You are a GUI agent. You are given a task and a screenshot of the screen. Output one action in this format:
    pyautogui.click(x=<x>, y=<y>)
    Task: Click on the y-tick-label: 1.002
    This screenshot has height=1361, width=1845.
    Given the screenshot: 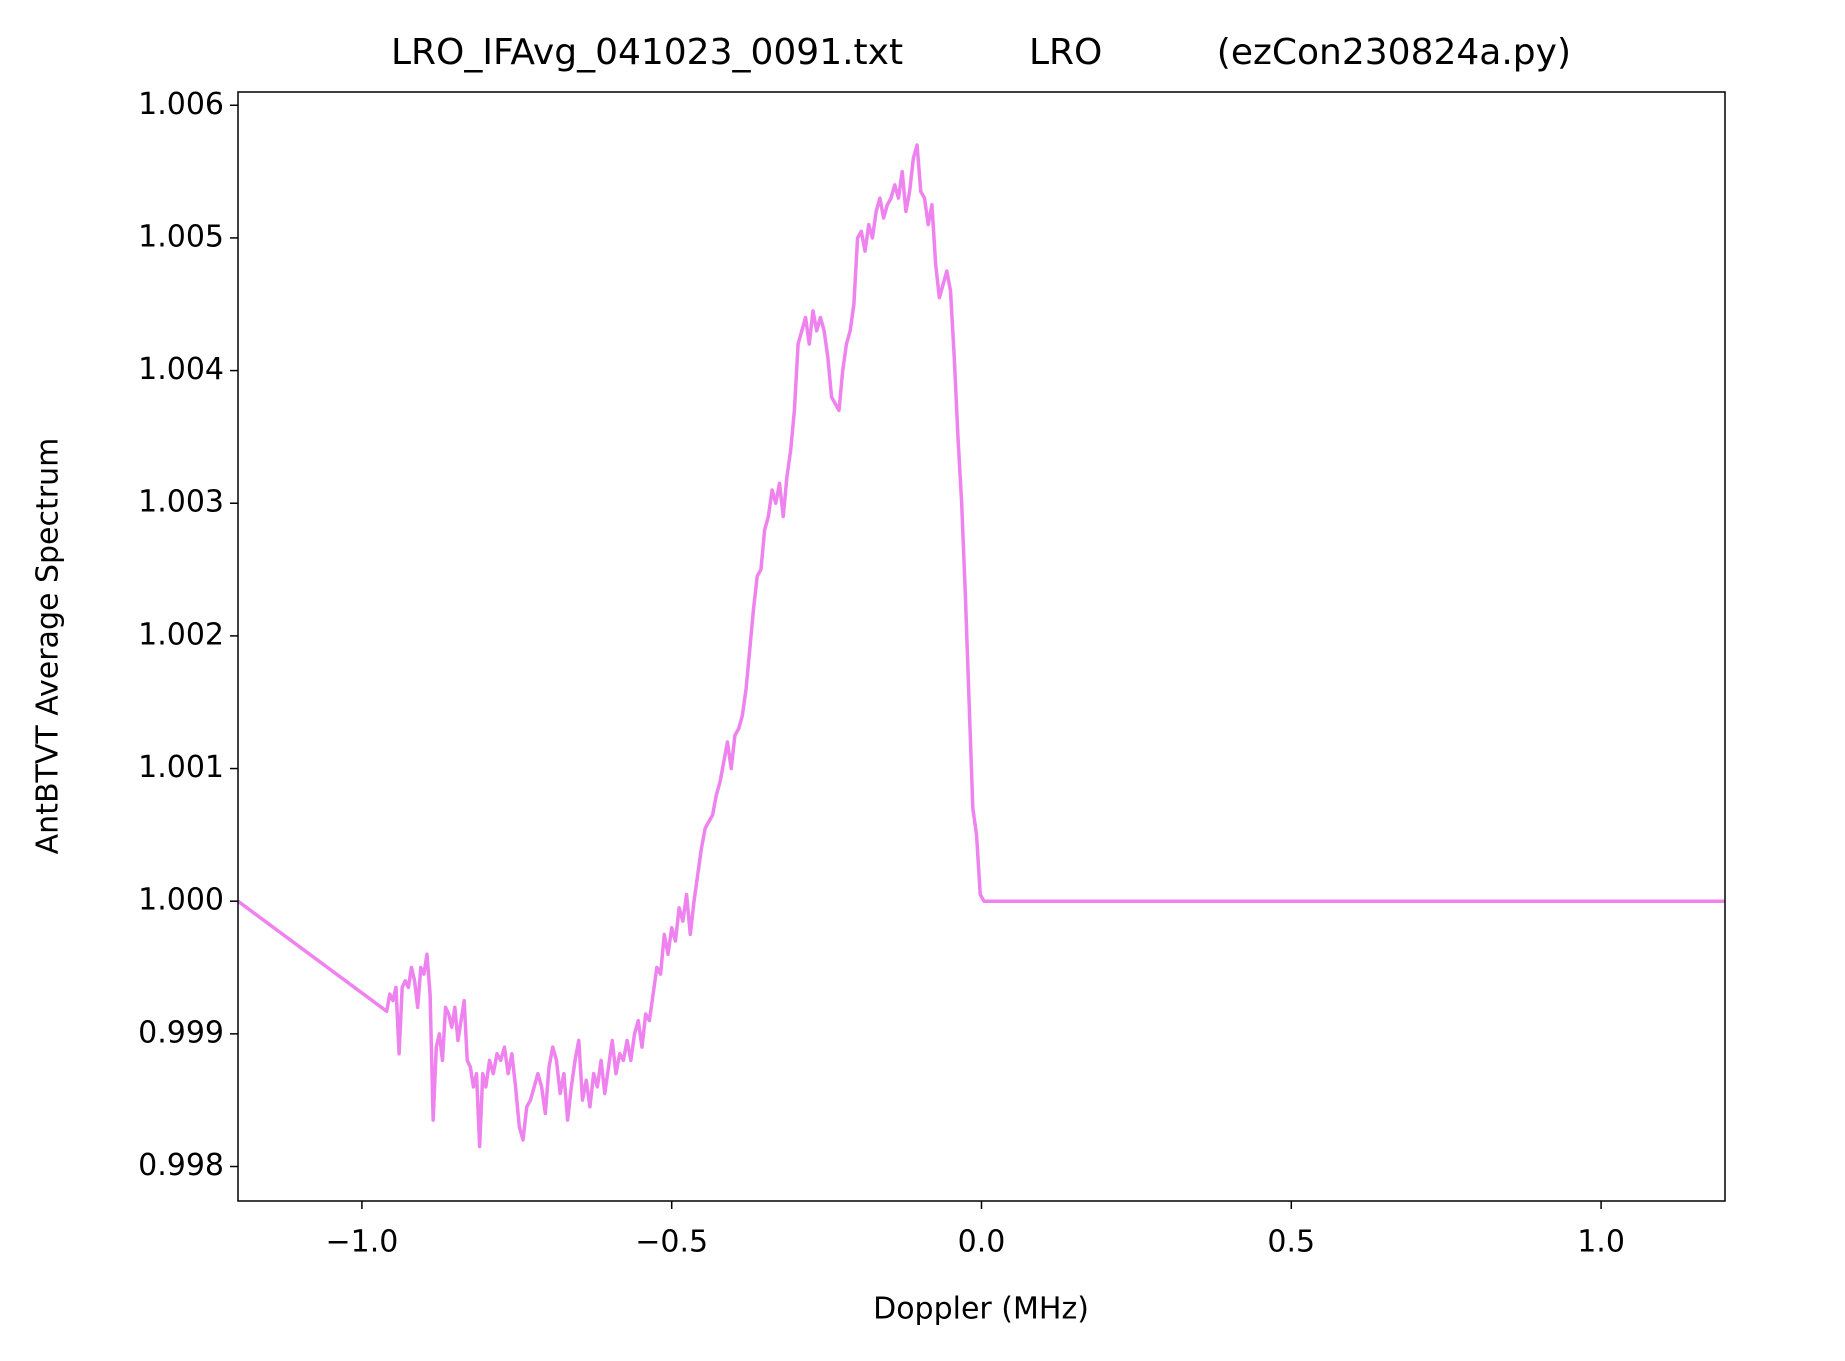 What is the action you would take?
    pyautogui.click(x=181, y=634)
    